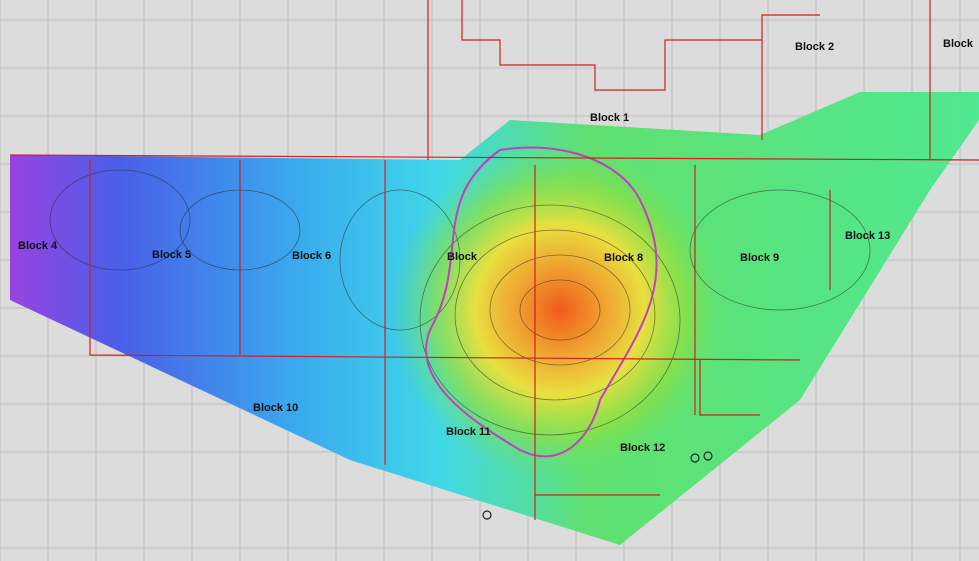 The image size is (979, 561). Describe the element at coordinates (597, 485) in the screenshot. I see `well-markers` at that location.